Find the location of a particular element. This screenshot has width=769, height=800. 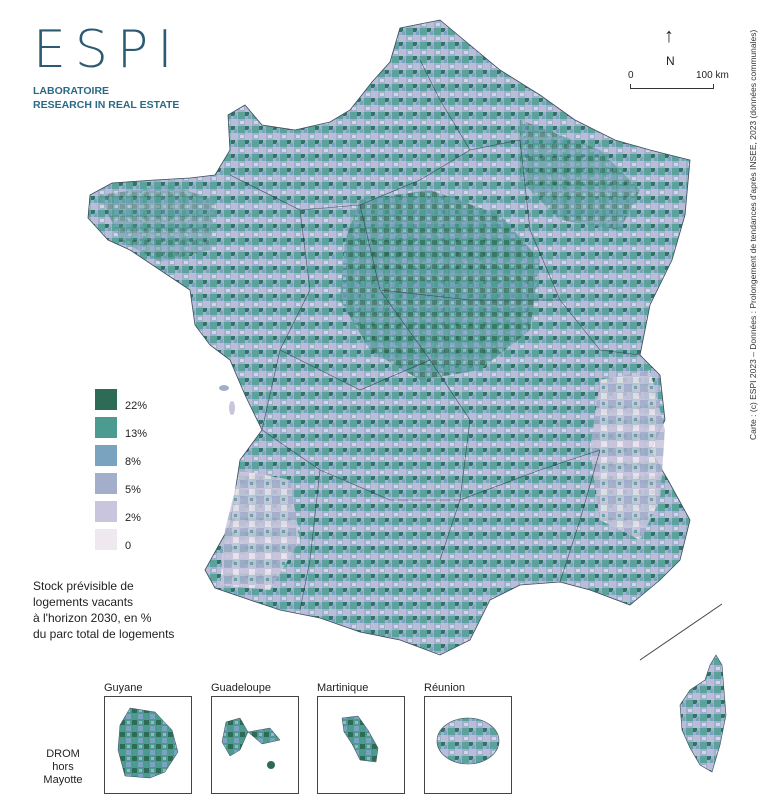

brittany-zone is located at coordinates (157, 223).